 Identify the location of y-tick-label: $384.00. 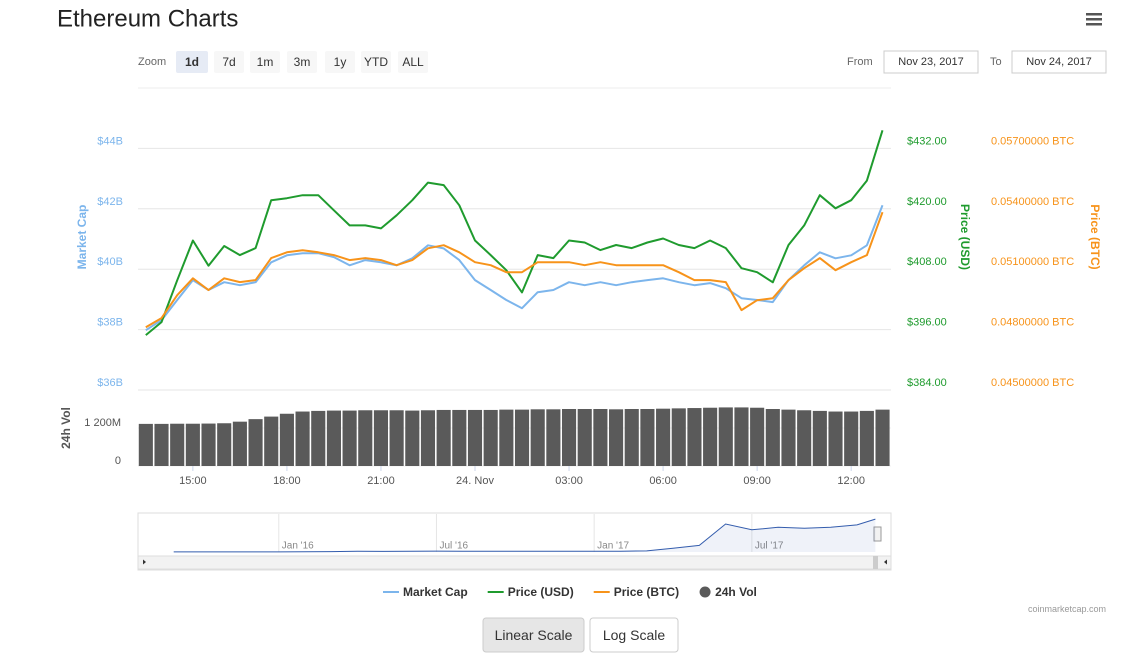
(927, 383).